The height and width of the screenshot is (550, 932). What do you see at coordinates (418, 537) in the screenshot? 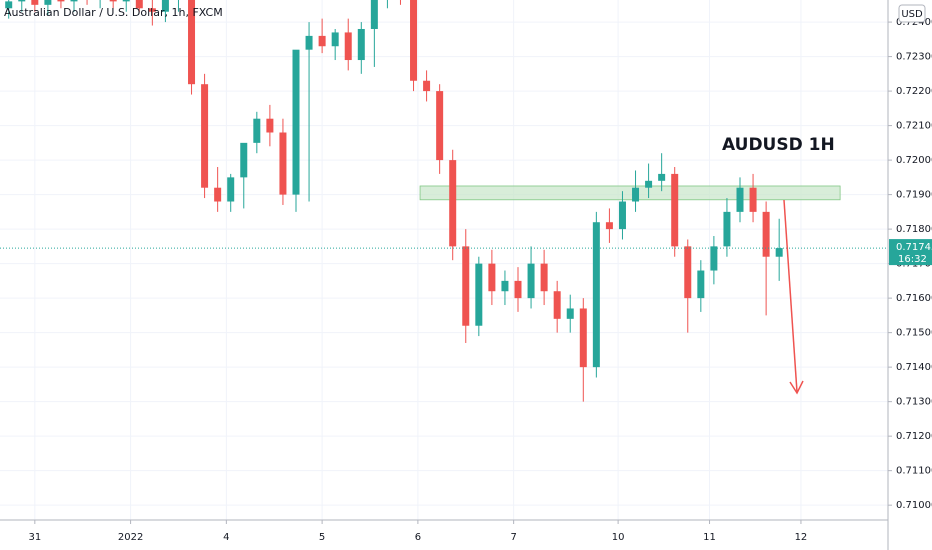
I see `x-tick-label: 6` at bounding box center [418, 537].